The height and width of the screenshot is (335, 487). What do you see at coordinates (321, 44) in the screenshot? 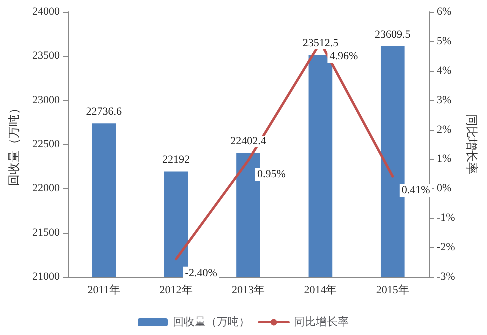
I see `data-label: 23512.5` at bounding box center [321, 44].